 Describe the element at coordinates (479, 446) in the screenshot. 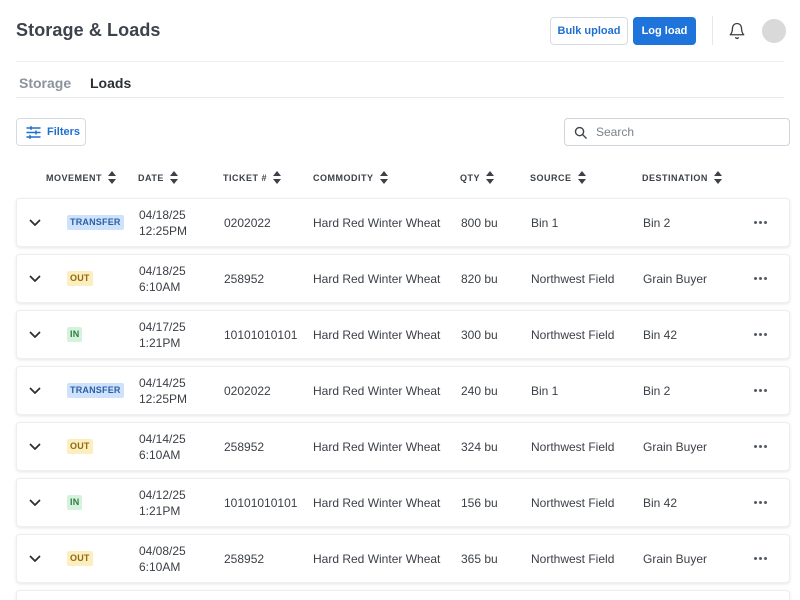

I see `qty-cell: 324 bu` at that location.